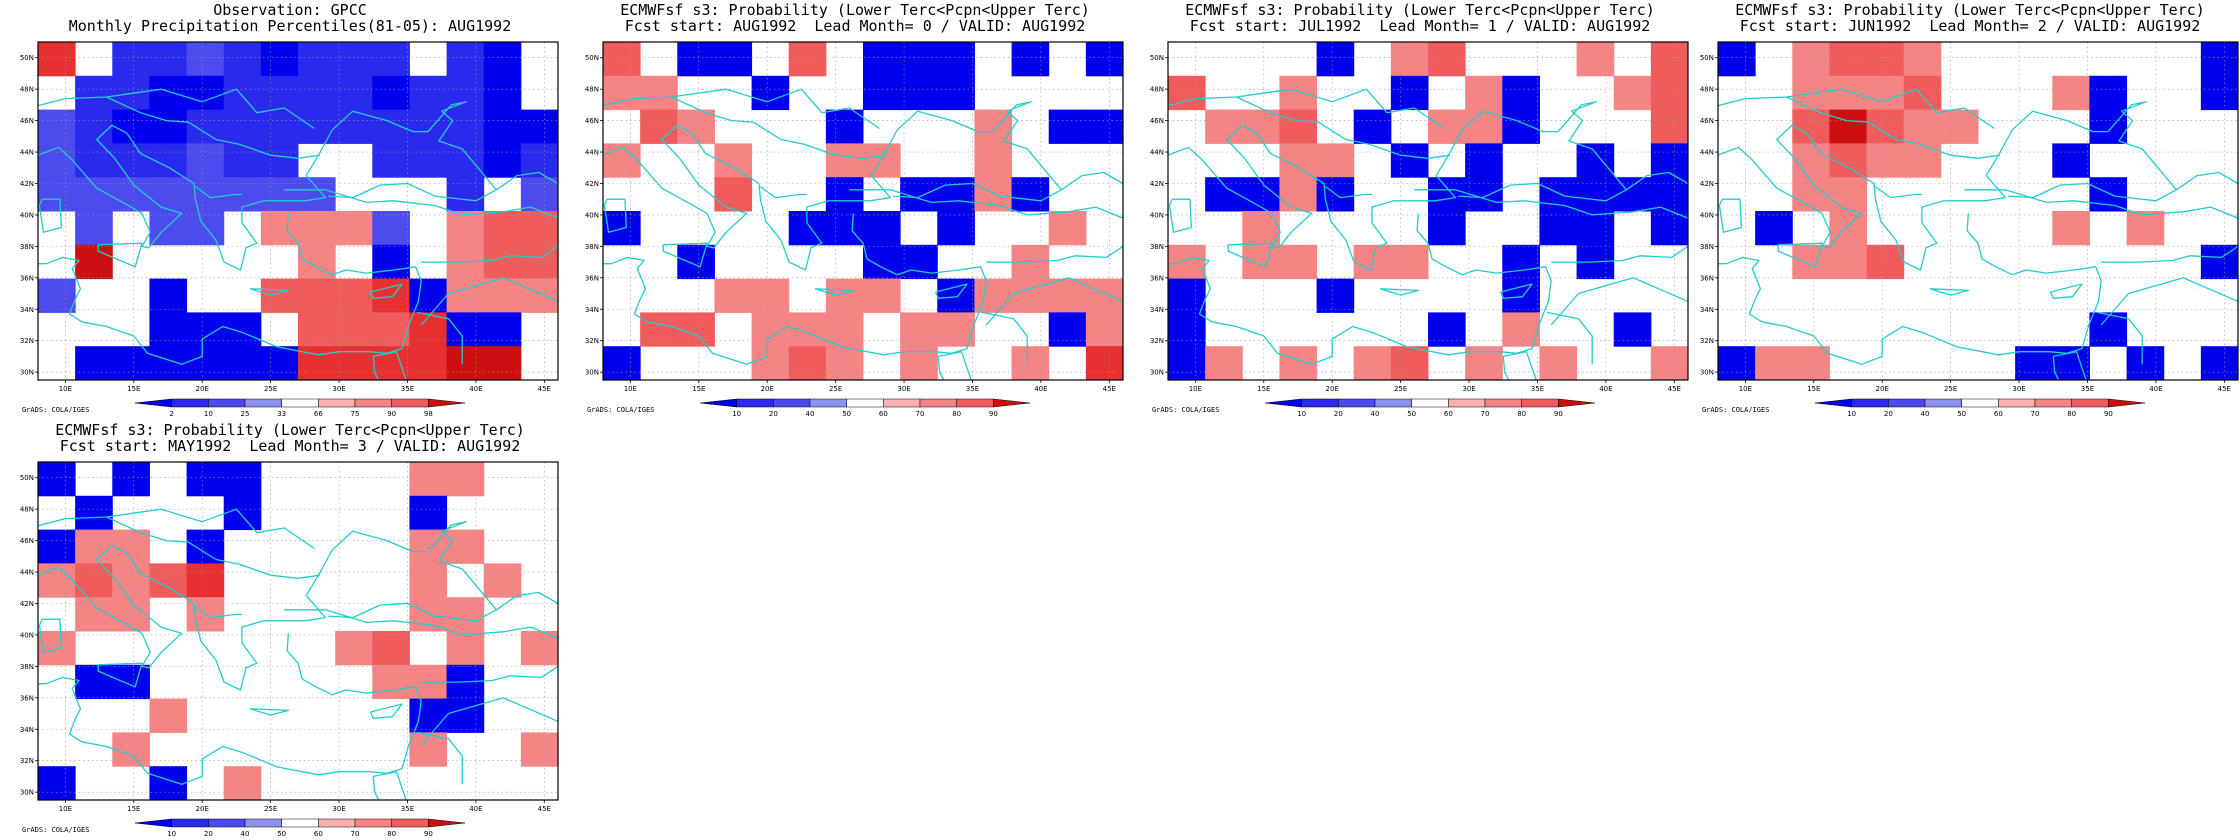  Describe the element at coordinates (1813, 389) in the screenshot. I see `x-tick-label: 15E` at that location.